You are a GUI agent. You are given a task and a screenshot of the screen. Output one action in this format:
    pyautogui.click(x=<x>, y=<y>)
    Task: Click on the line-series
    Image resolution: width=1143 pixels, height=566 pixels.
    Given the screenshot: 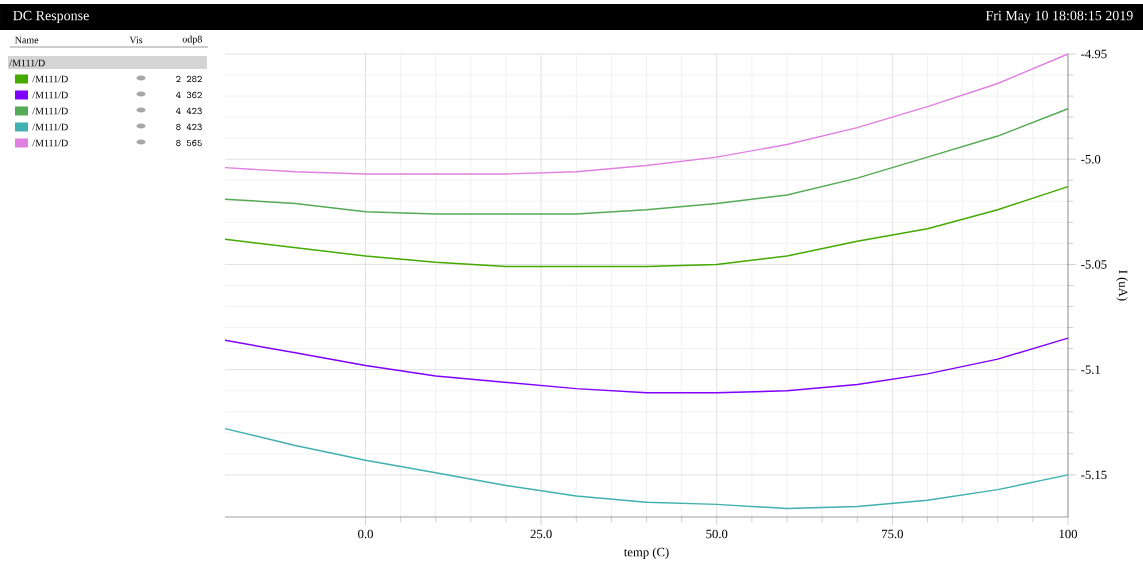 What is the action you would take?
    pyautogui.click(x=646, y=468)
    